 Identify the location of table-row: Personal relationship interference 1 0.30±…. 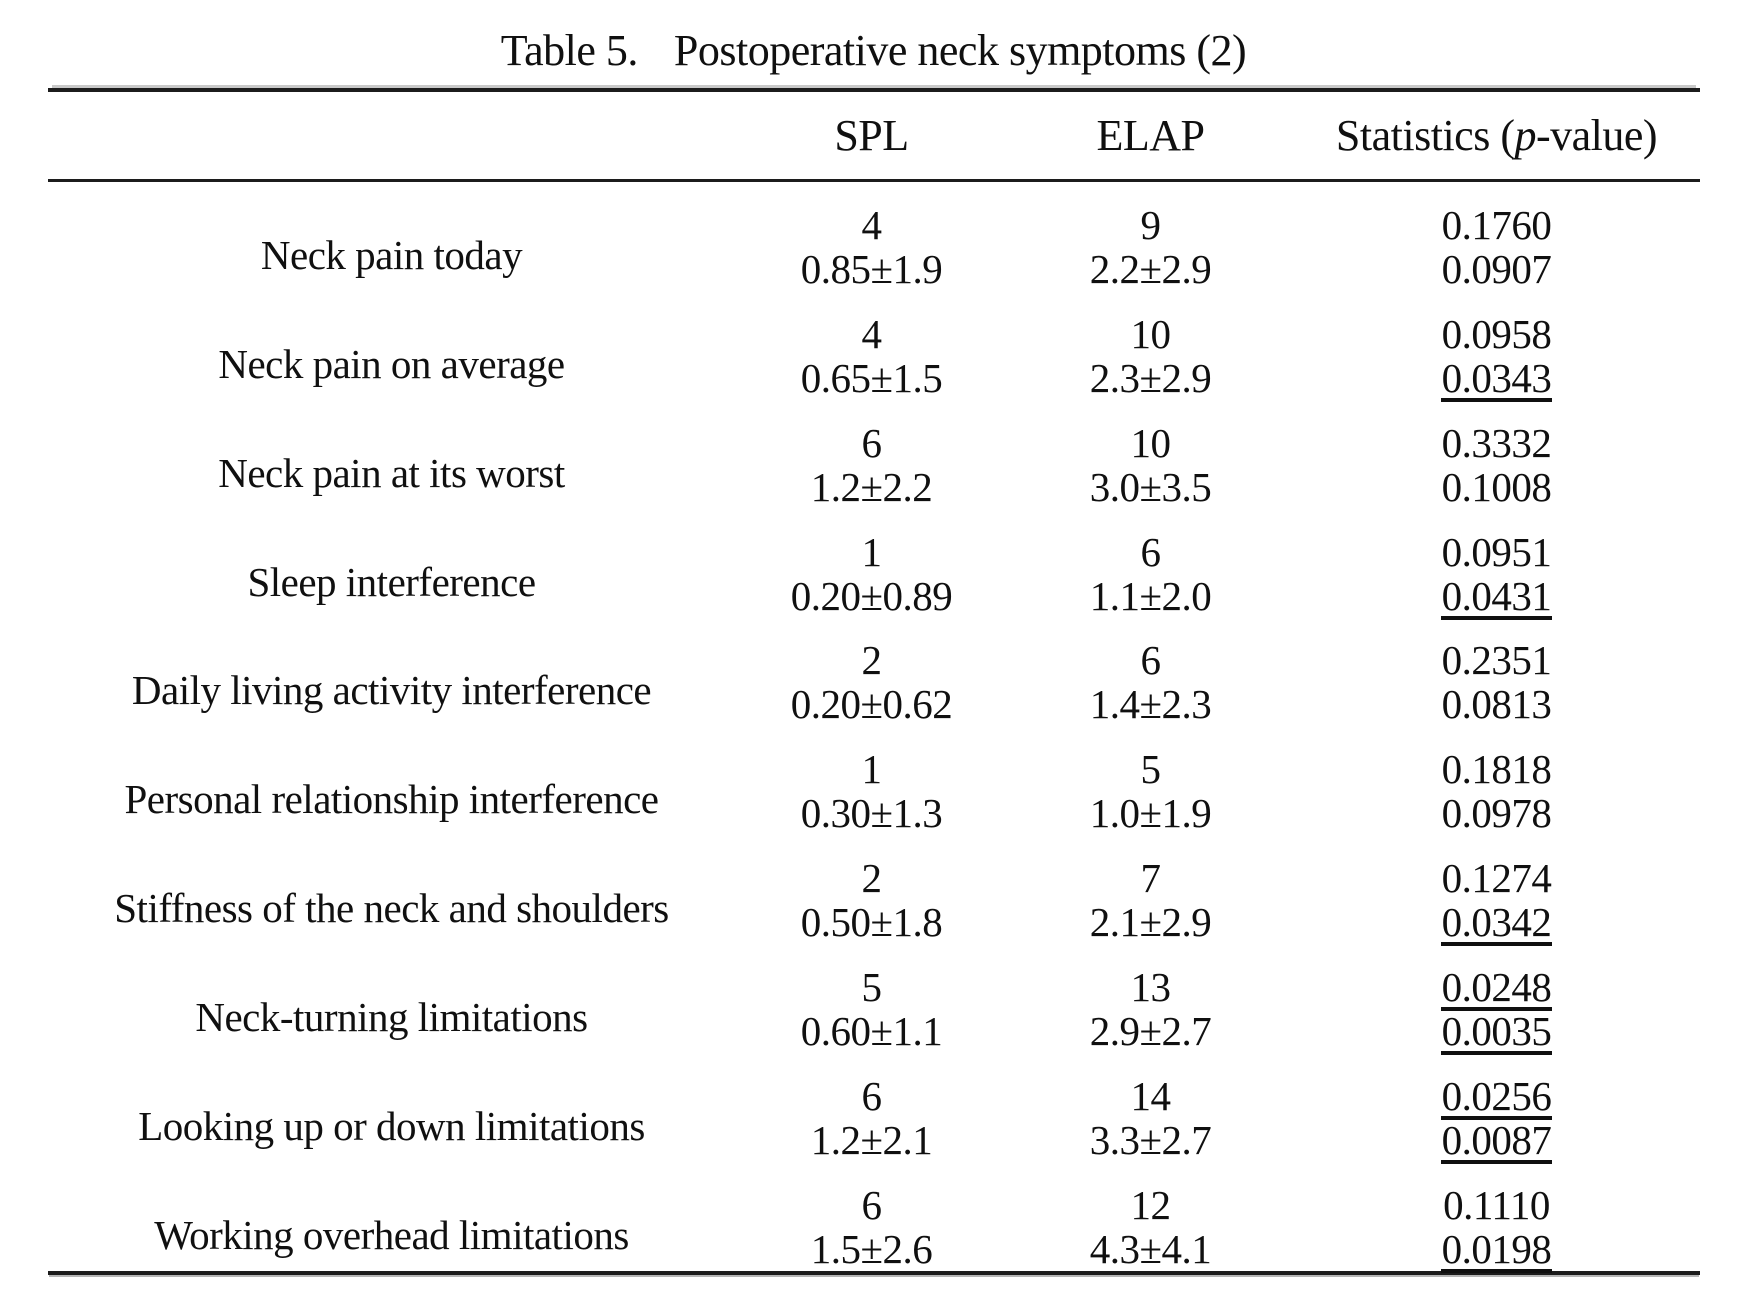
(874, 780).